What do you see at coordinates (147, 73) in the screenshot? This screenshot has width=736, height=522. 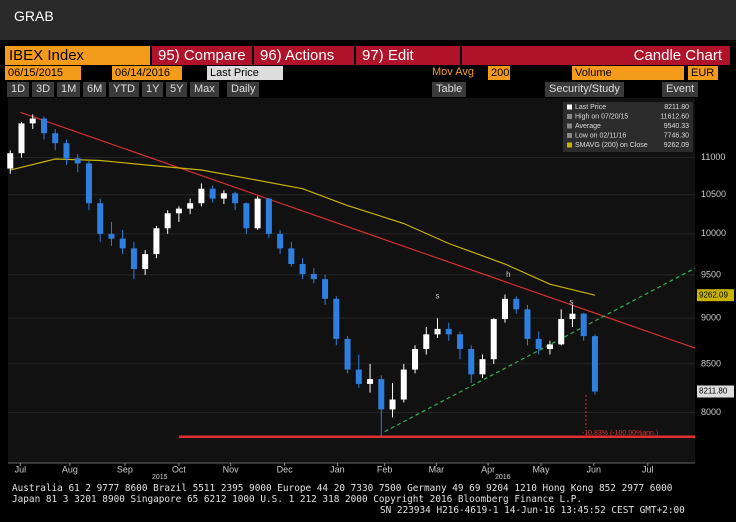 I see `end-date: 06/14/2016` at bounding box center [147, 73].